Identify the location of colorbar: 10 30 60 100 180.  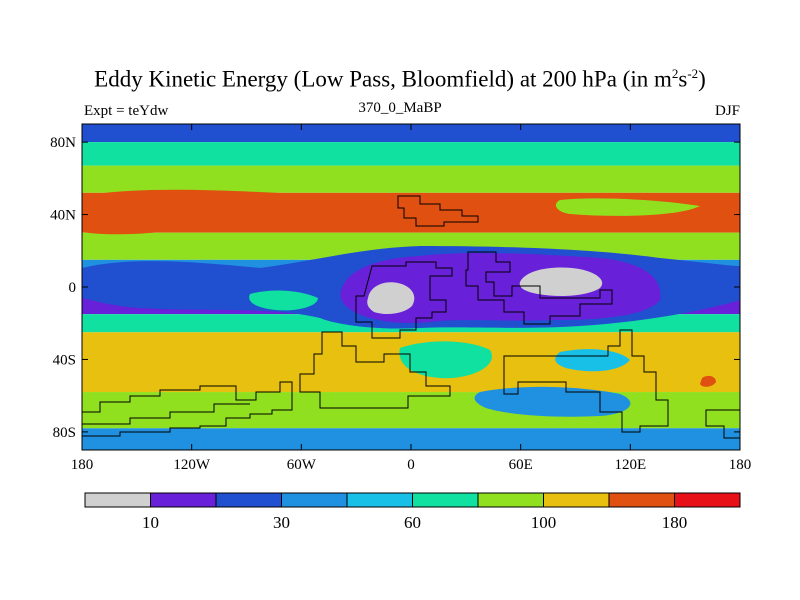
(412, 512).